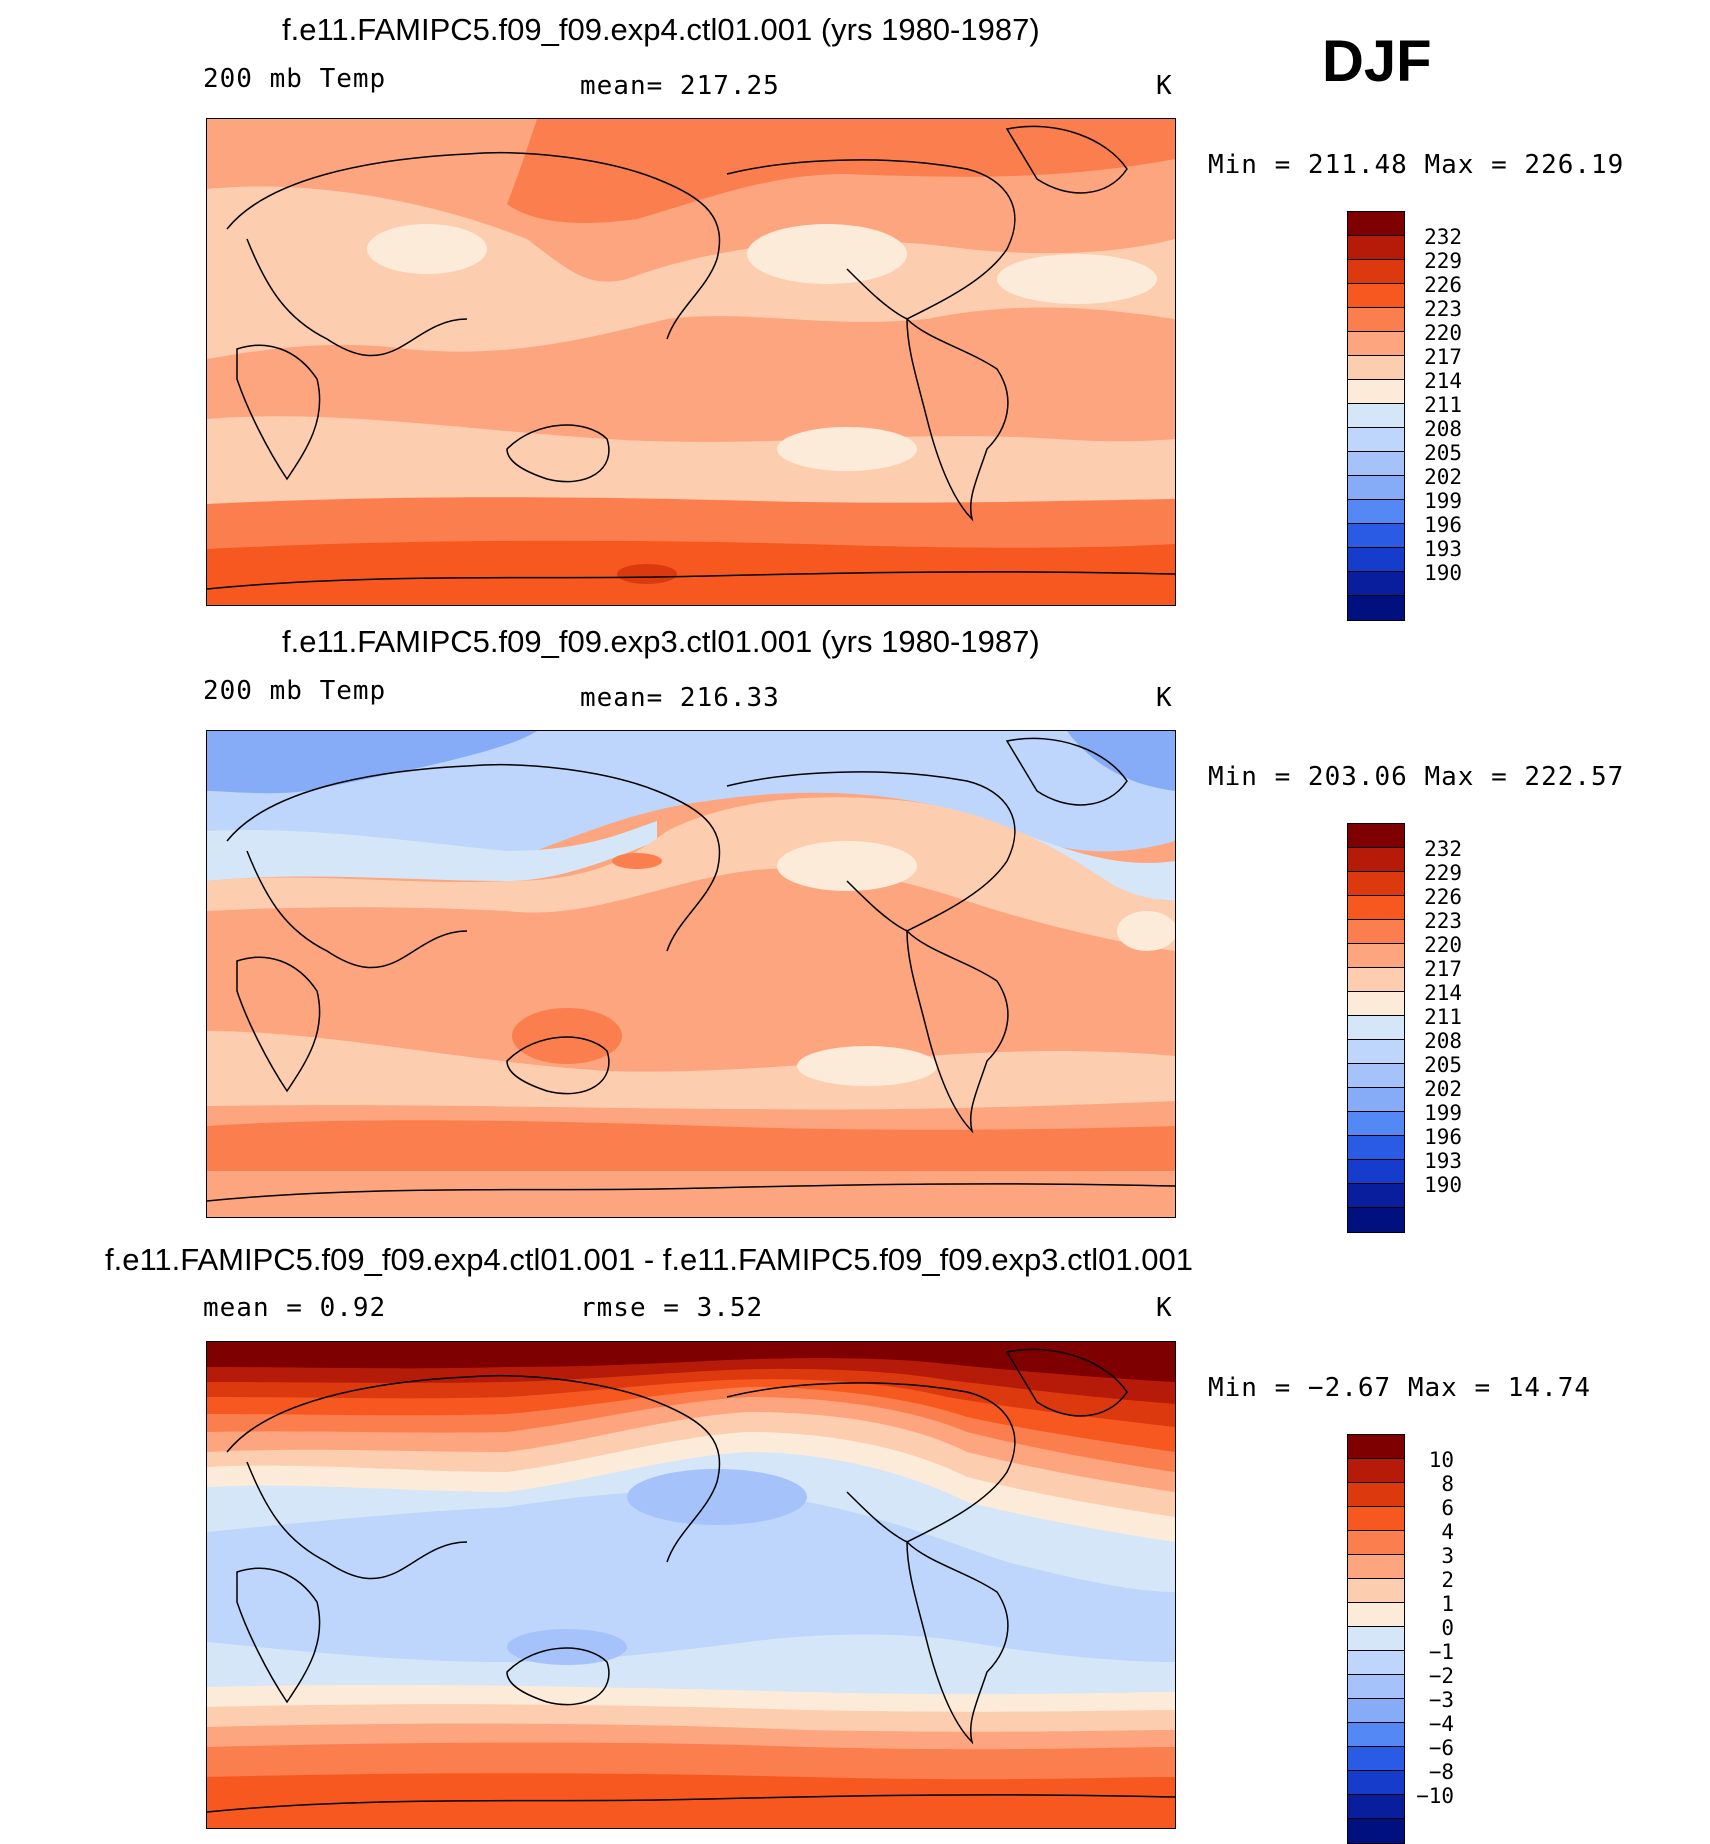  Describe the element at coordinates (1443, 357) in the screenshot. I see `panel1-colorbar-label: 217` at that location.